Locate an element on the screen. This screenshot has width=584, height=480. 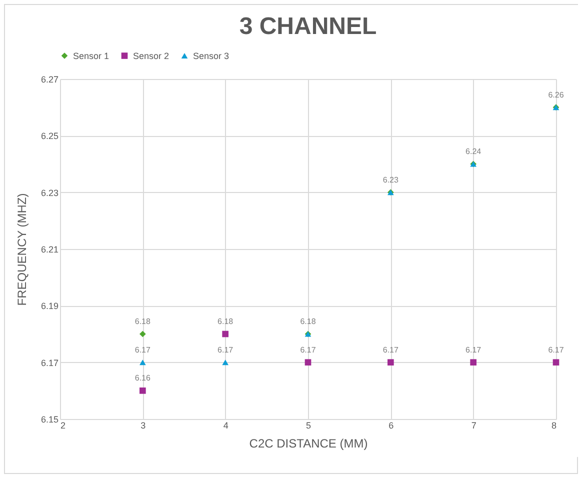
x-axis-title: C2C DISTANCE (MM) is located at coordinates (308, 443).